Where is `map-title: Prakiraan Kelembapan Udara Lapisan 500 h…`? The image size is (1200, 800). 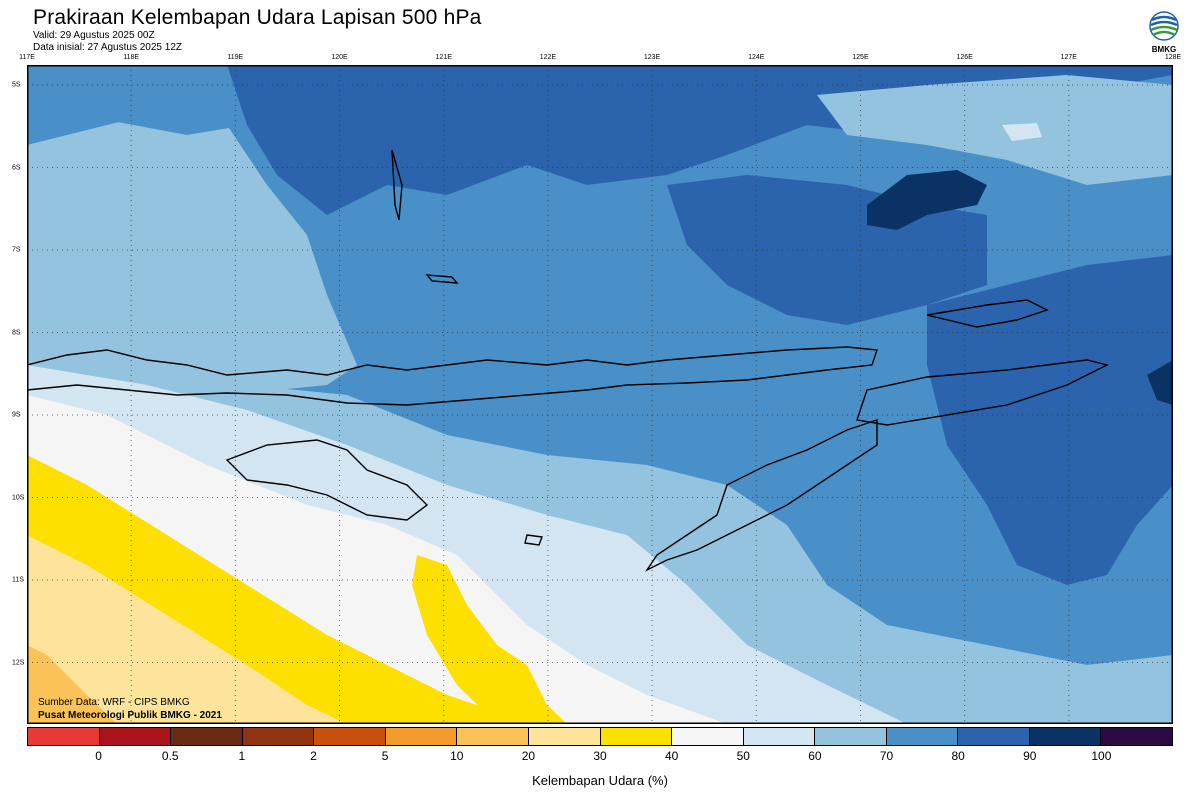
map-title: Prakiraan Kelembapan Udara Lapisan 500 h… is located at coordinates (257, 17).